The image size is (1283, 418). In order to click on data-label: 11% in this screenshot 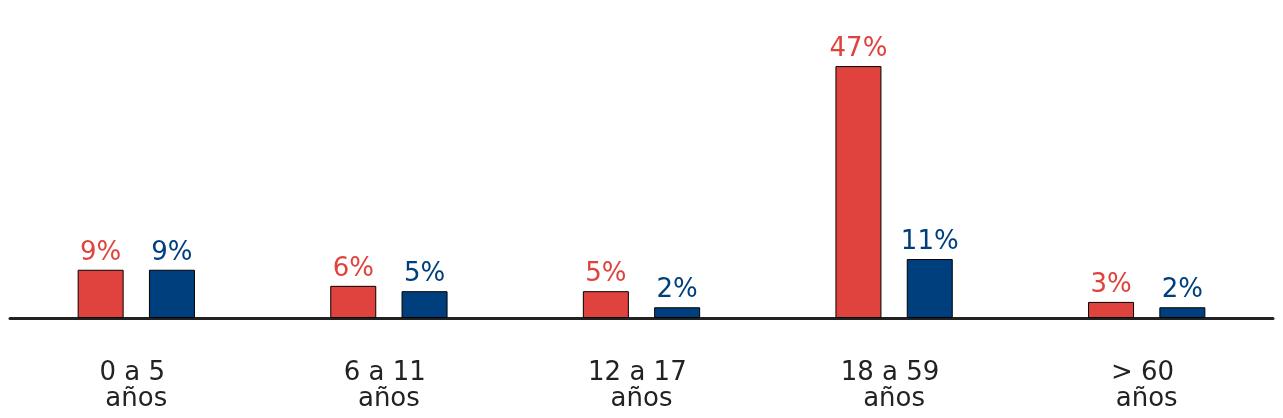, I will do `click(929, 240)`.